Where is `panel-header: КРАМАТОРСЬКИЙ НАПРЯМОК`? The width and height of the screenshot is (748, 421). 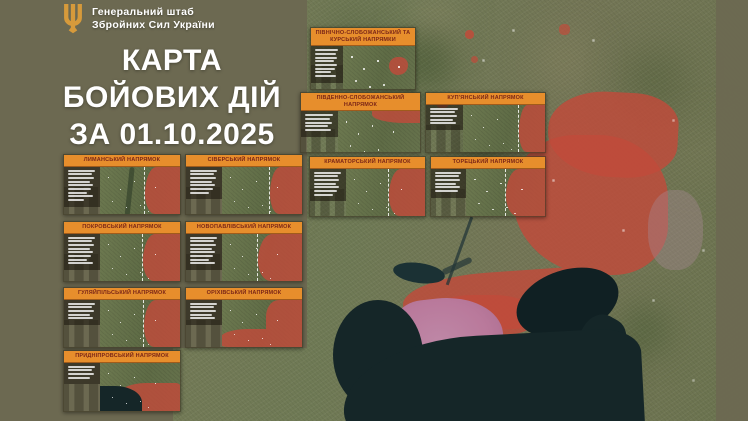
panel-header: КРАМАТОРСЬКИЙ НАПРЯМОК is located at coordinates (367, 163).